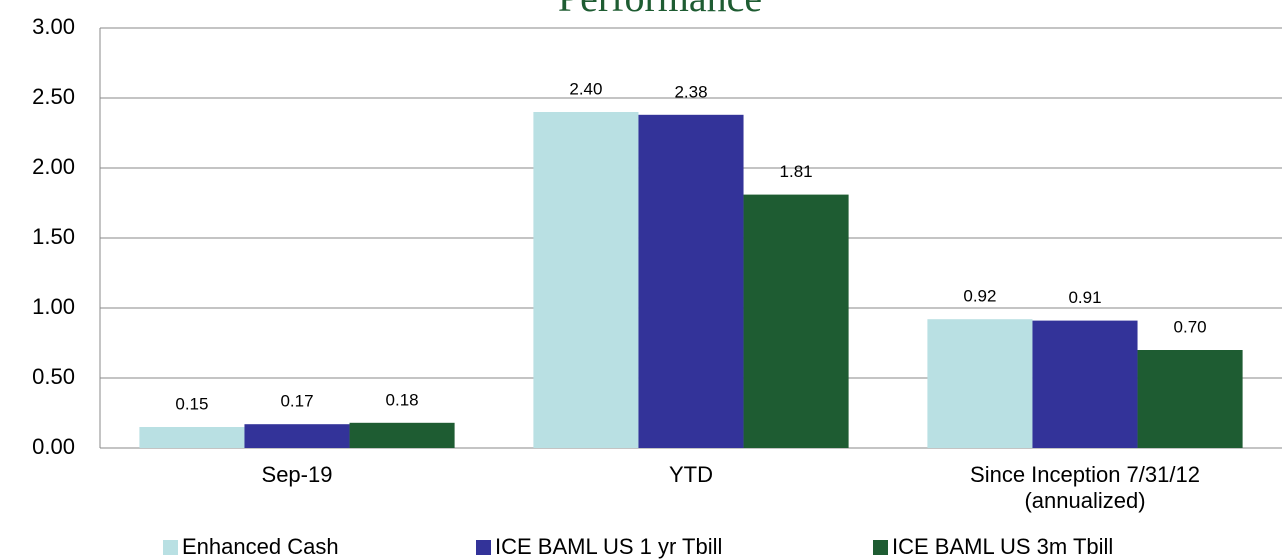 The width and height of the screenshot is (1282, 559). I want to click on y-tick-label: 2.50, so click(53, 96).